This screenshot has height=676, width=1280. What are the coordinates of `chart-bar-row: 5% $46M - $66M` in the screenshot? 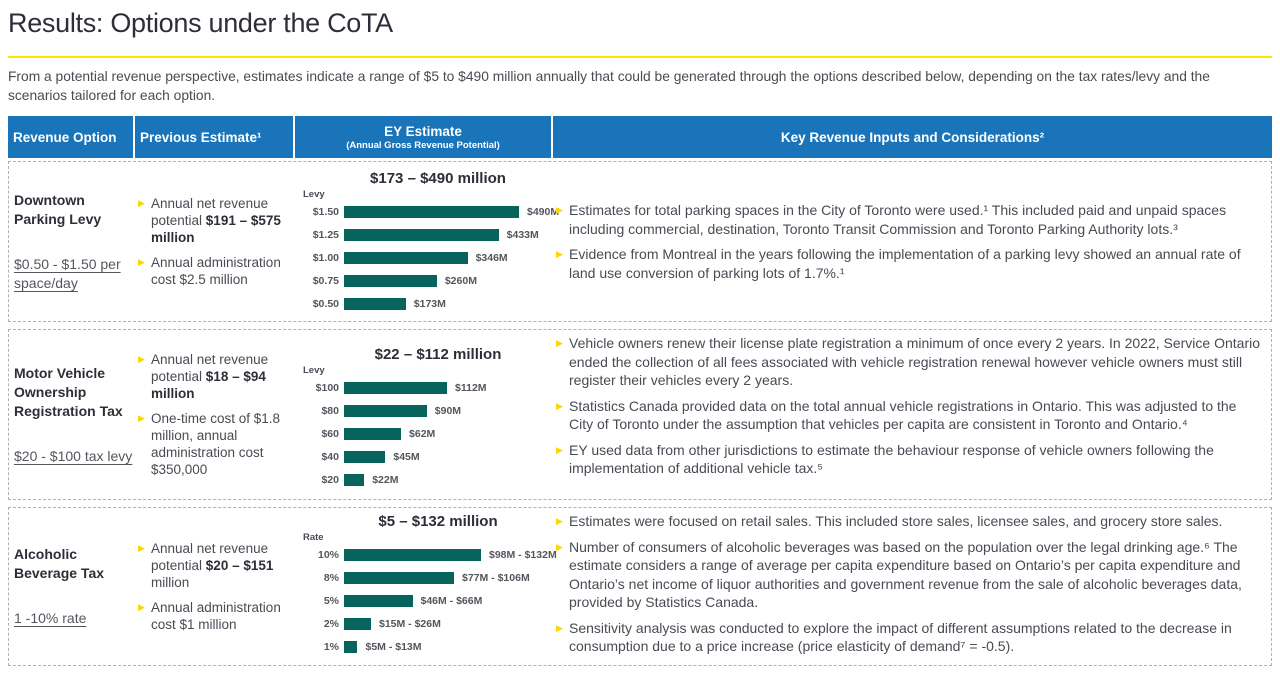 It's located at (424, 600).